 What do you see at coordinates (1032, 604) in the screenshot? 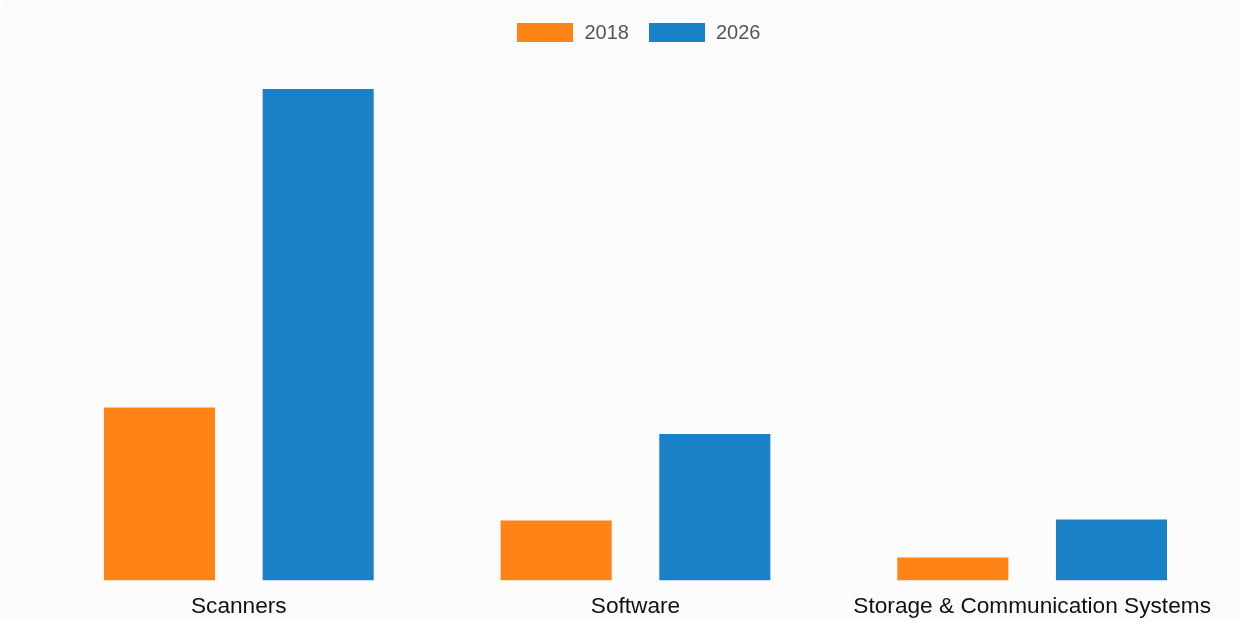
I see `x-tick-label: Storage & Communication Systems` at bounding box center [1032, 604].